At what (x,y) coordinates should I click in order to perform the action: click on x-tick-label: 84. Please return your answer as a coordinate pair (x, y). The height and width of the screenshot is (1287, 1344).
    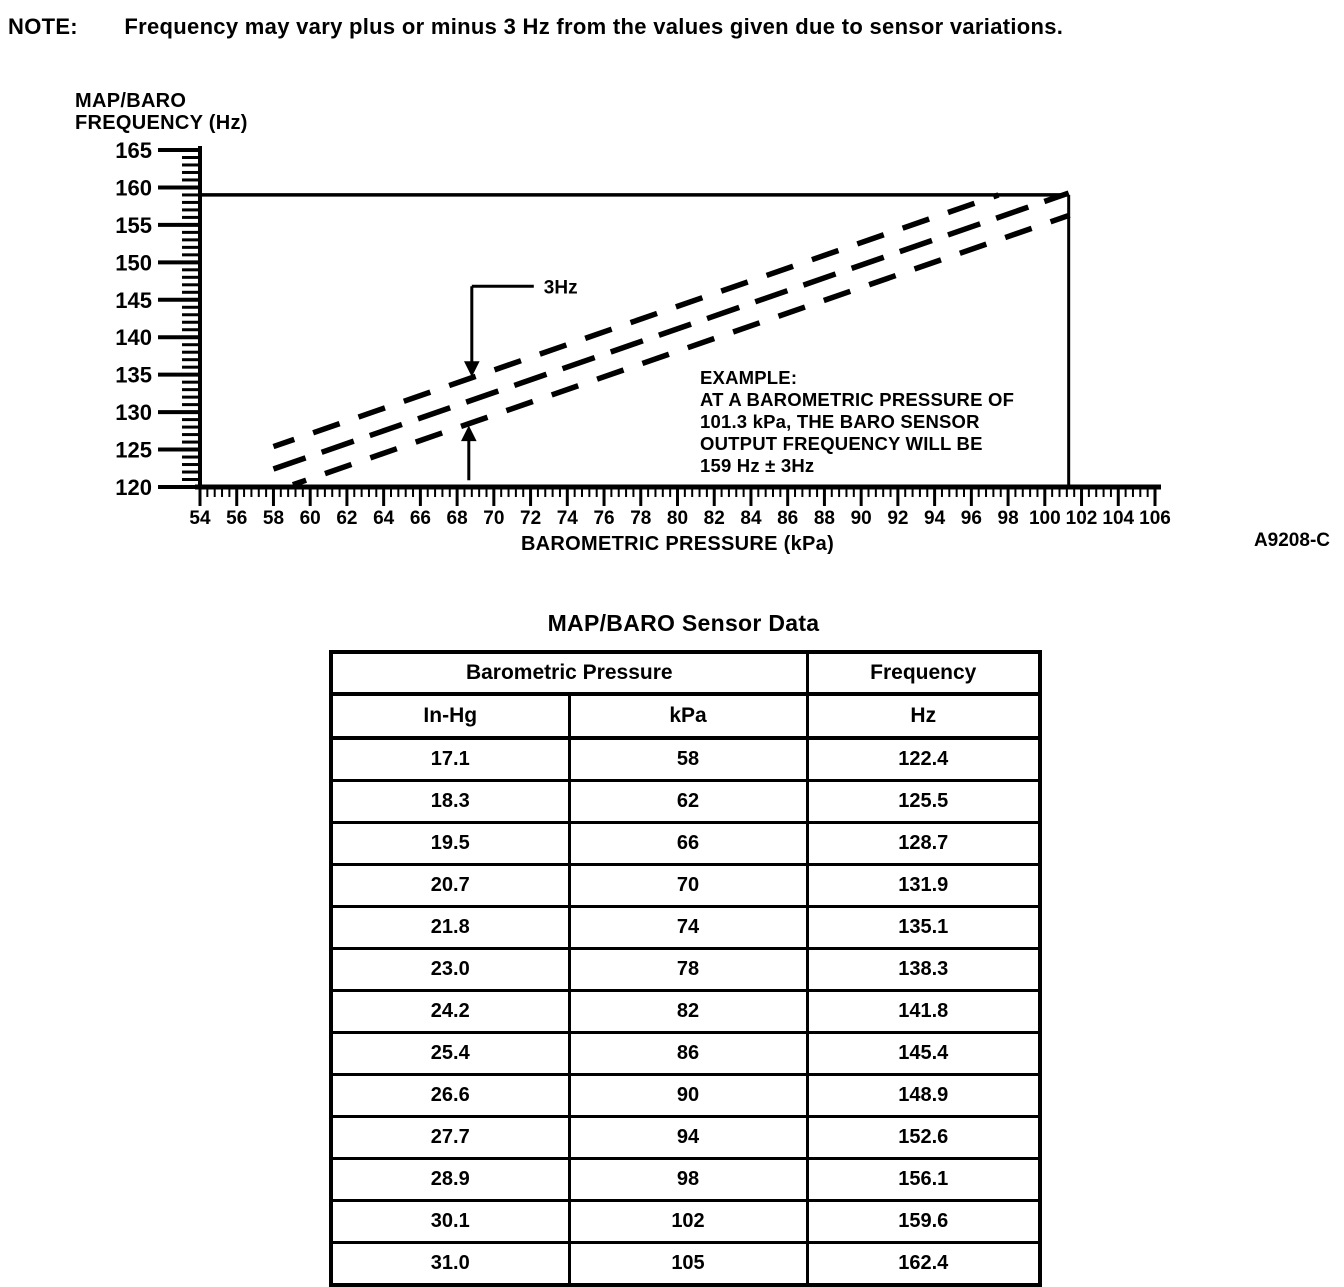
    Looking at the image, I should click on (751, 518).